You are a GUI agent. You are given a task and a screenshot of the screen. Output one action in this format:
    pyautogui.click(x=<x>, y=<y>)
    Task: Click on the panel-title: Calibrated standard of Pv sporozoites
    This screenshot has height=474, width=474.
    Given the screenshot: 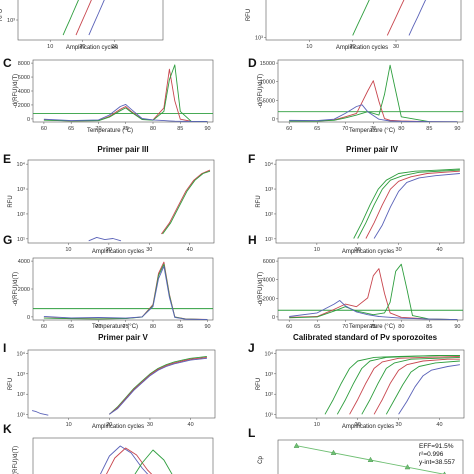 What is the action you would take?
    pyautogui.click(x=365, y=337)
    